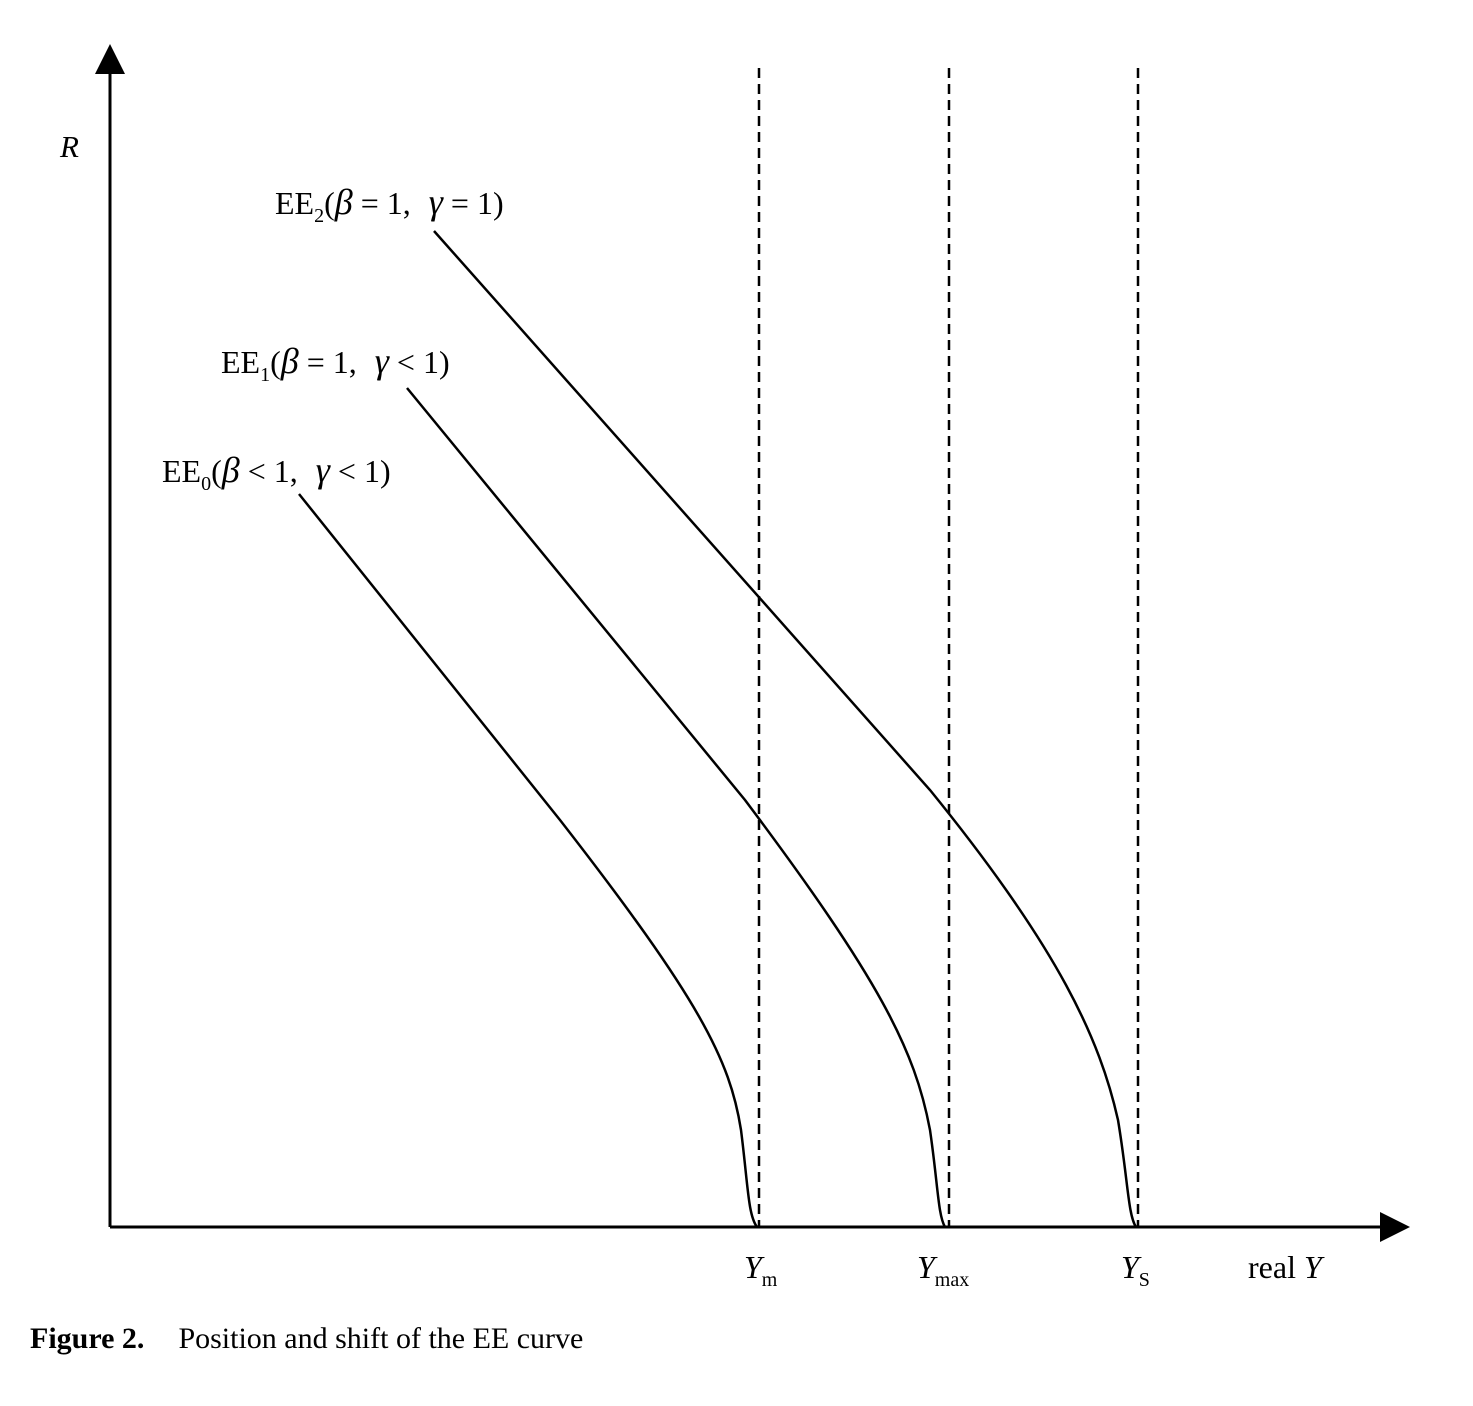 The height and width of the screenshot is (1406, 1473). I want to click on marker-ymax-base: Y, so click(927, 1267).